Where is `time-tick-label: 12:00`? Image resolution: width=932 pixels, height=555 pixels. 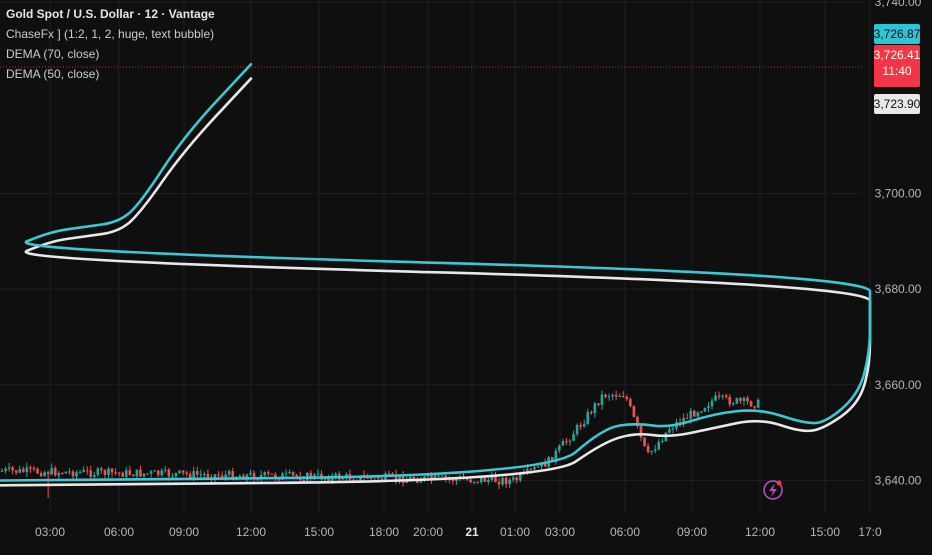
time-tick-label: 12:00 is located at coordinates (251, 532).